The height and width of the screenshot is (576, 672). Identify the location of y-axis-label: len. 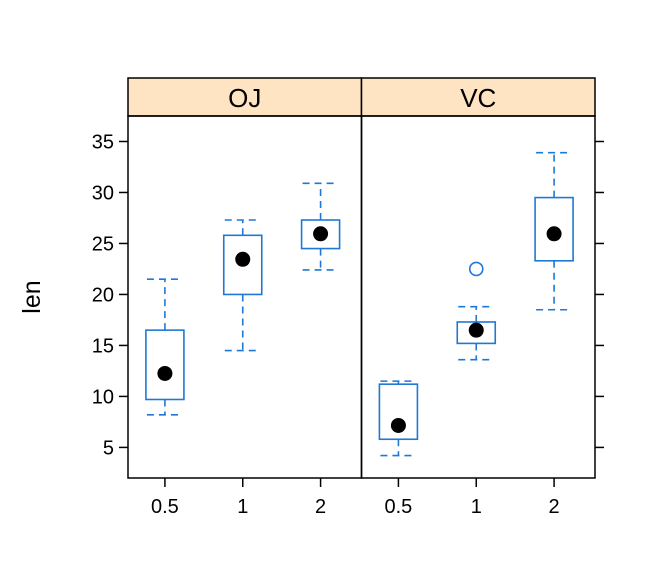
(32, 296).